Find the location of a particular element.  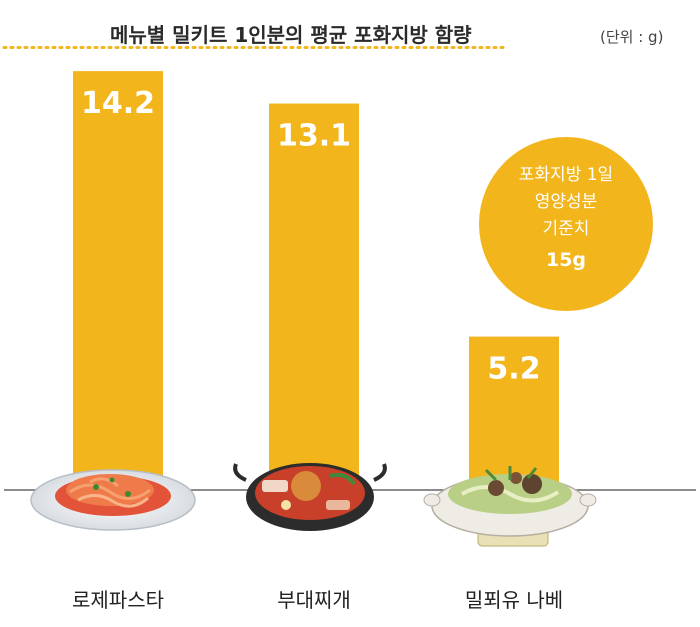

bar-budae-jjigae is located at coordinates (314, 297).